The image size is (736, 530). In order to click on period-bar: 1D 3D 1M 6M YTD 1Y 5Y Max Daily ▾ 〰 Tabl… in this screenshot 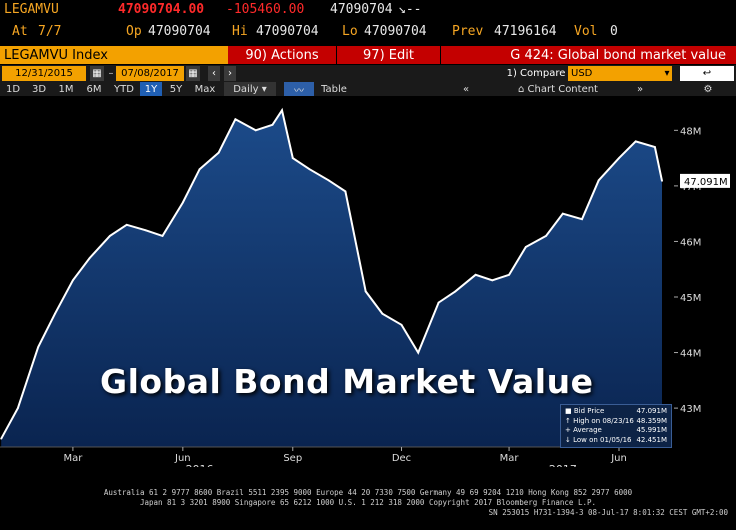, I will do `click(368, 89)`.